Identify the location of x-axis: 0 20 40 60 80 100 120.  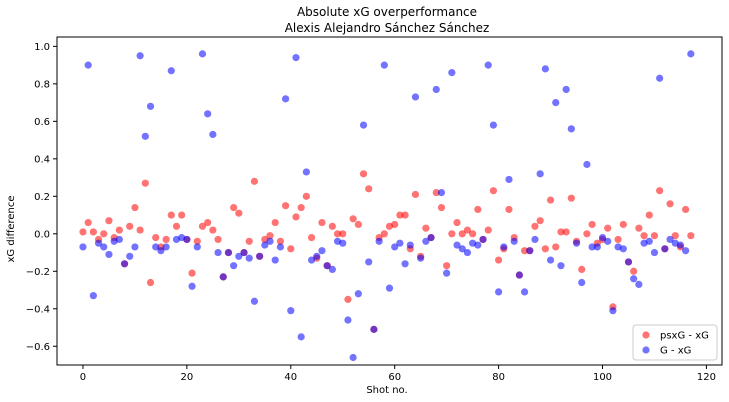
(398, 374).